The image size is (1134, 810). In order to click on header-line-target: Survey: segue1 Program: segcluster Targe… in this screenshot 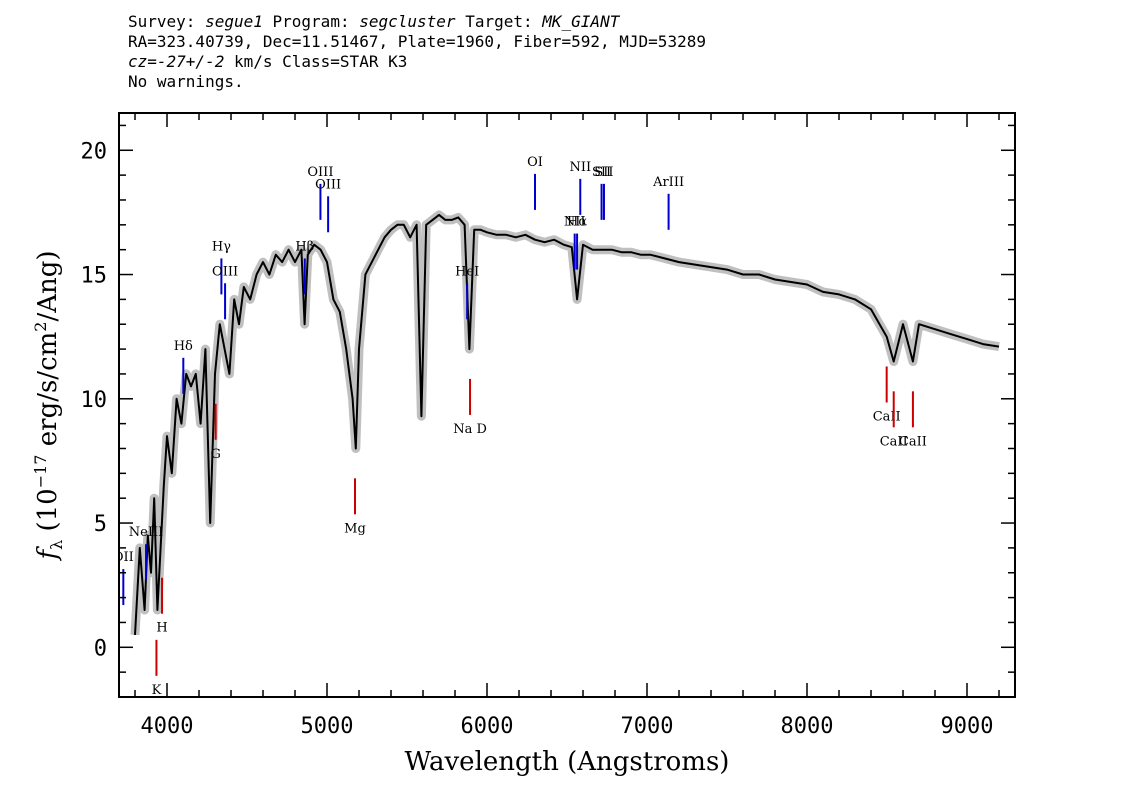, I will do `click(374, 21)`.